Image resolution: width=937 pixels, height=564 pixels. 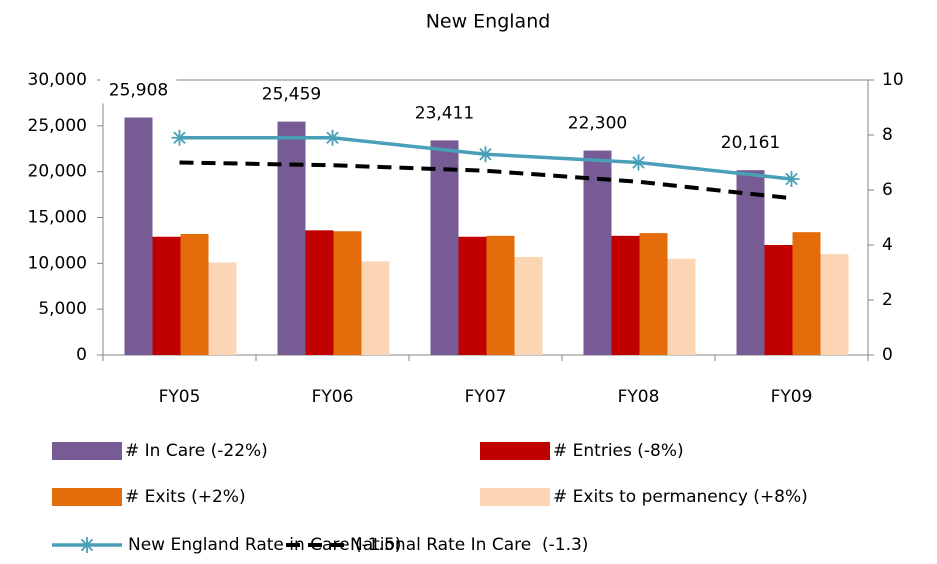 What do you see at coordinates (185, 497) in the screenshot?
I see `legend-label: # Exits (+2%)` at bounding box center [185, 497].